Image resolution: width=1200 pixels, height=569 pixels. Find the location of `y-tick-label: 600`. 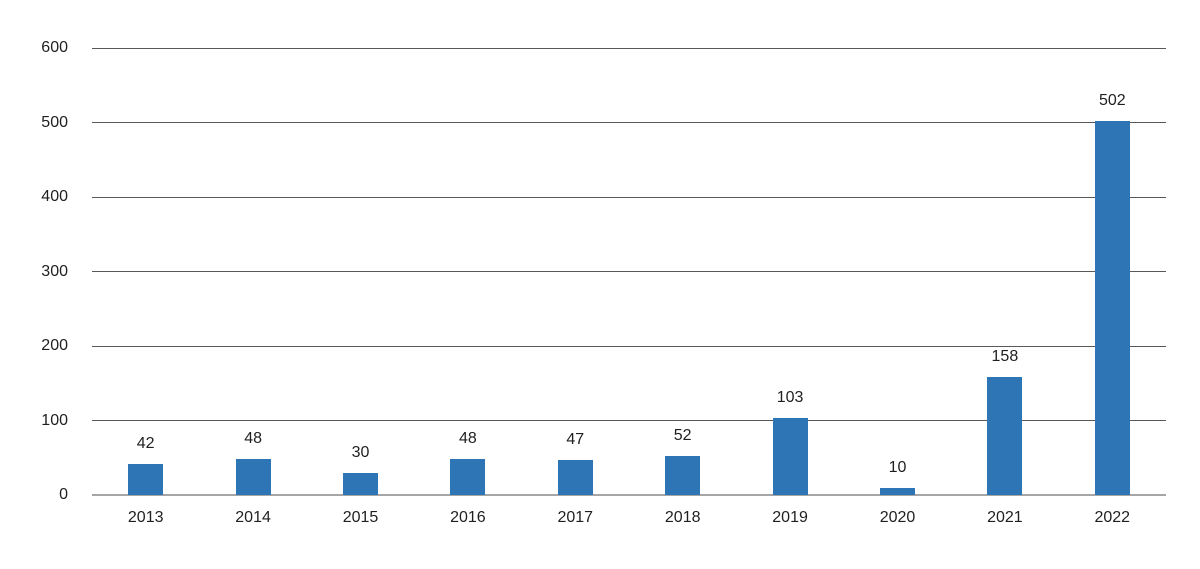

y-tick-label: 600 is located at coordinates (54, 47).